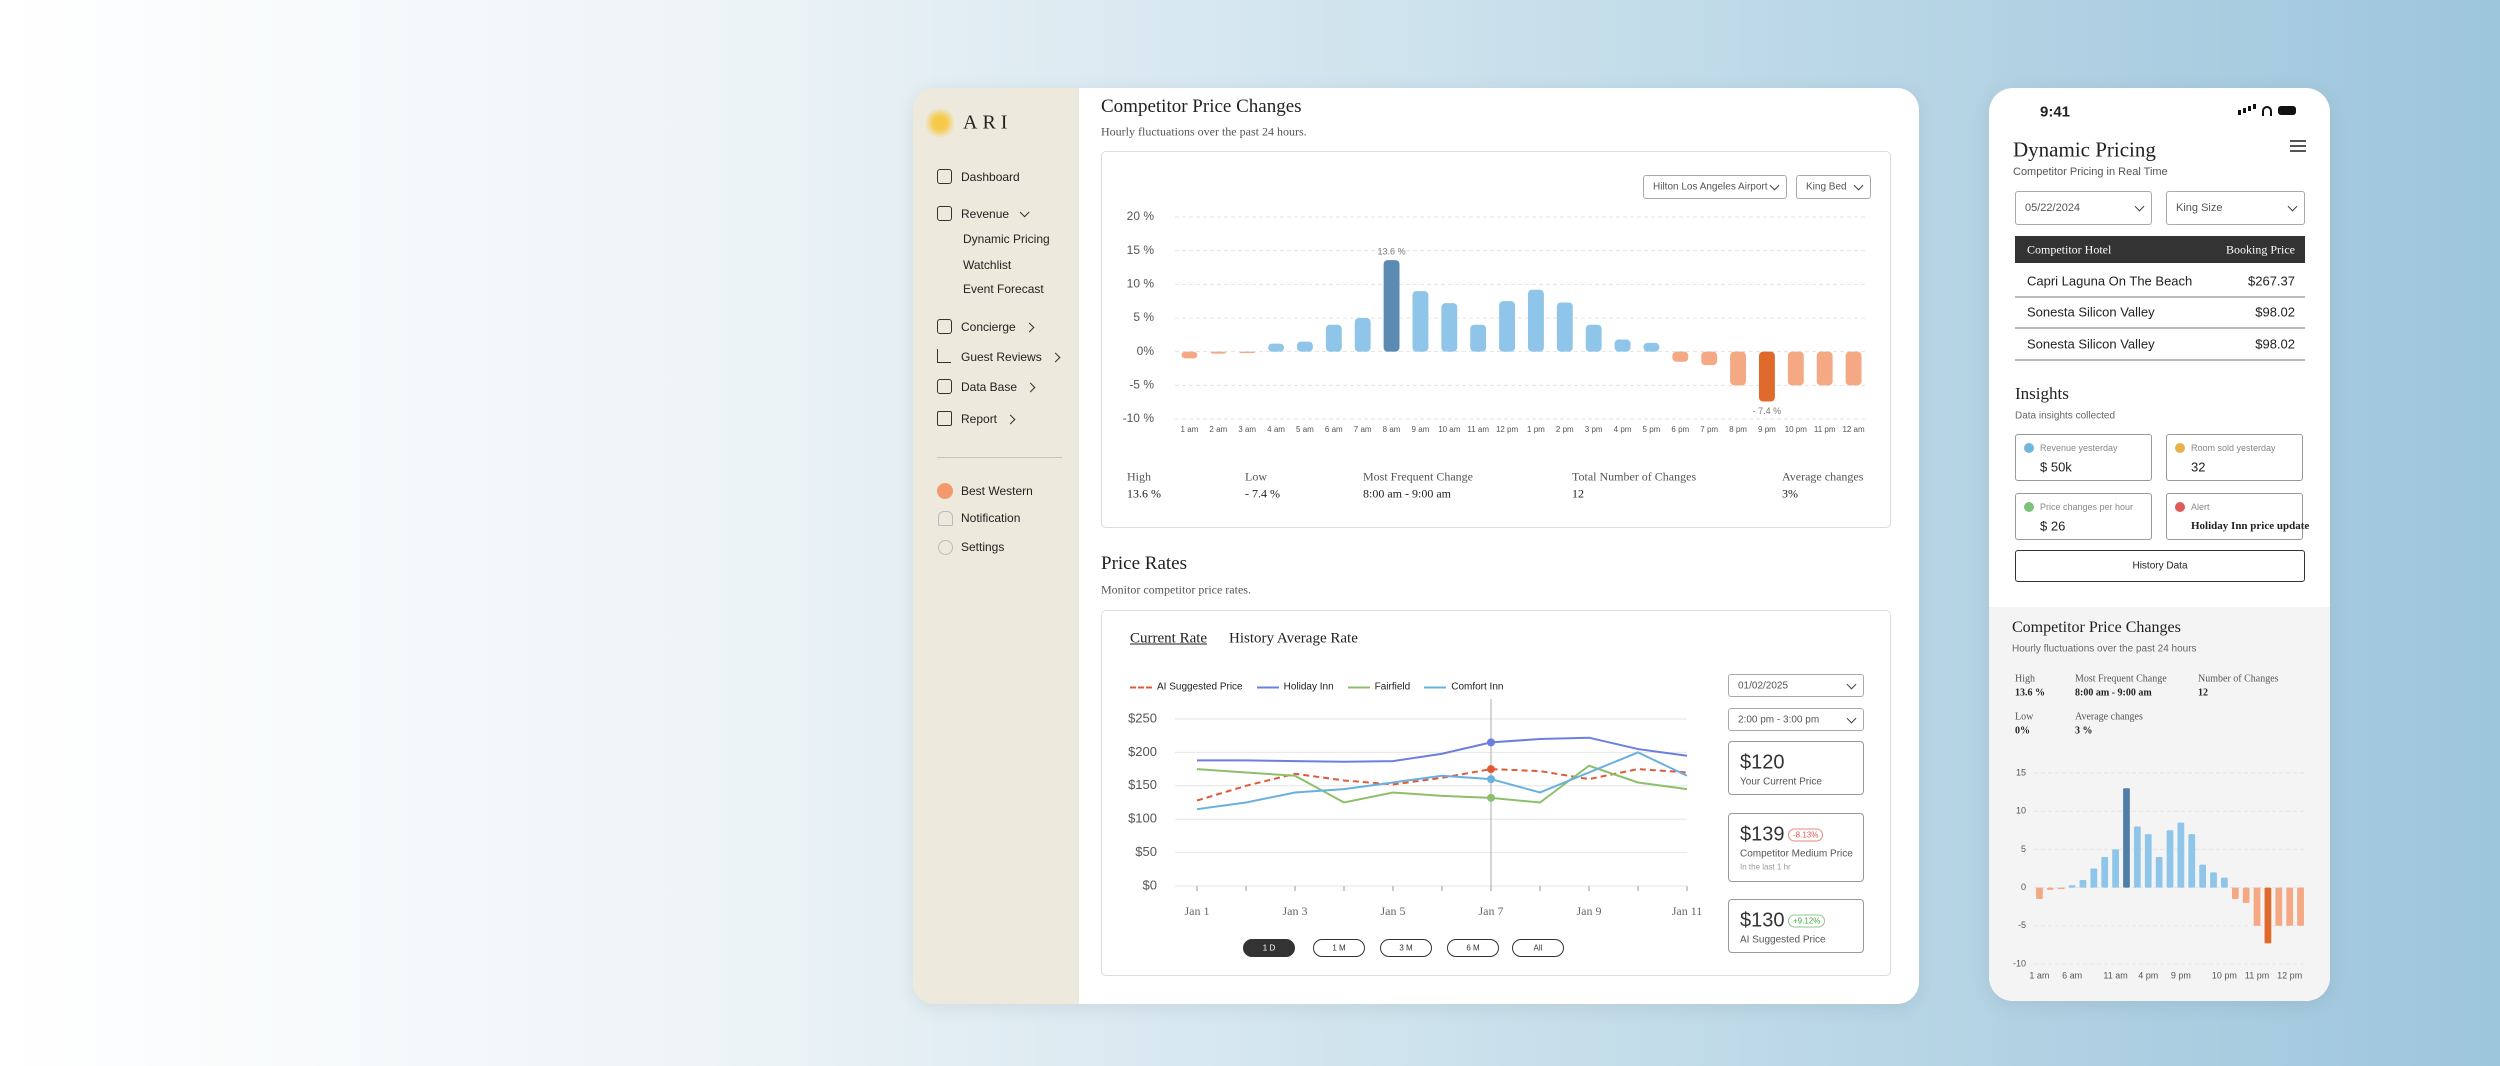 The image size is (2500, 1066). Describe the element at coordinates (1496, 793) in the screenshot. I see `rates-card` at that location.